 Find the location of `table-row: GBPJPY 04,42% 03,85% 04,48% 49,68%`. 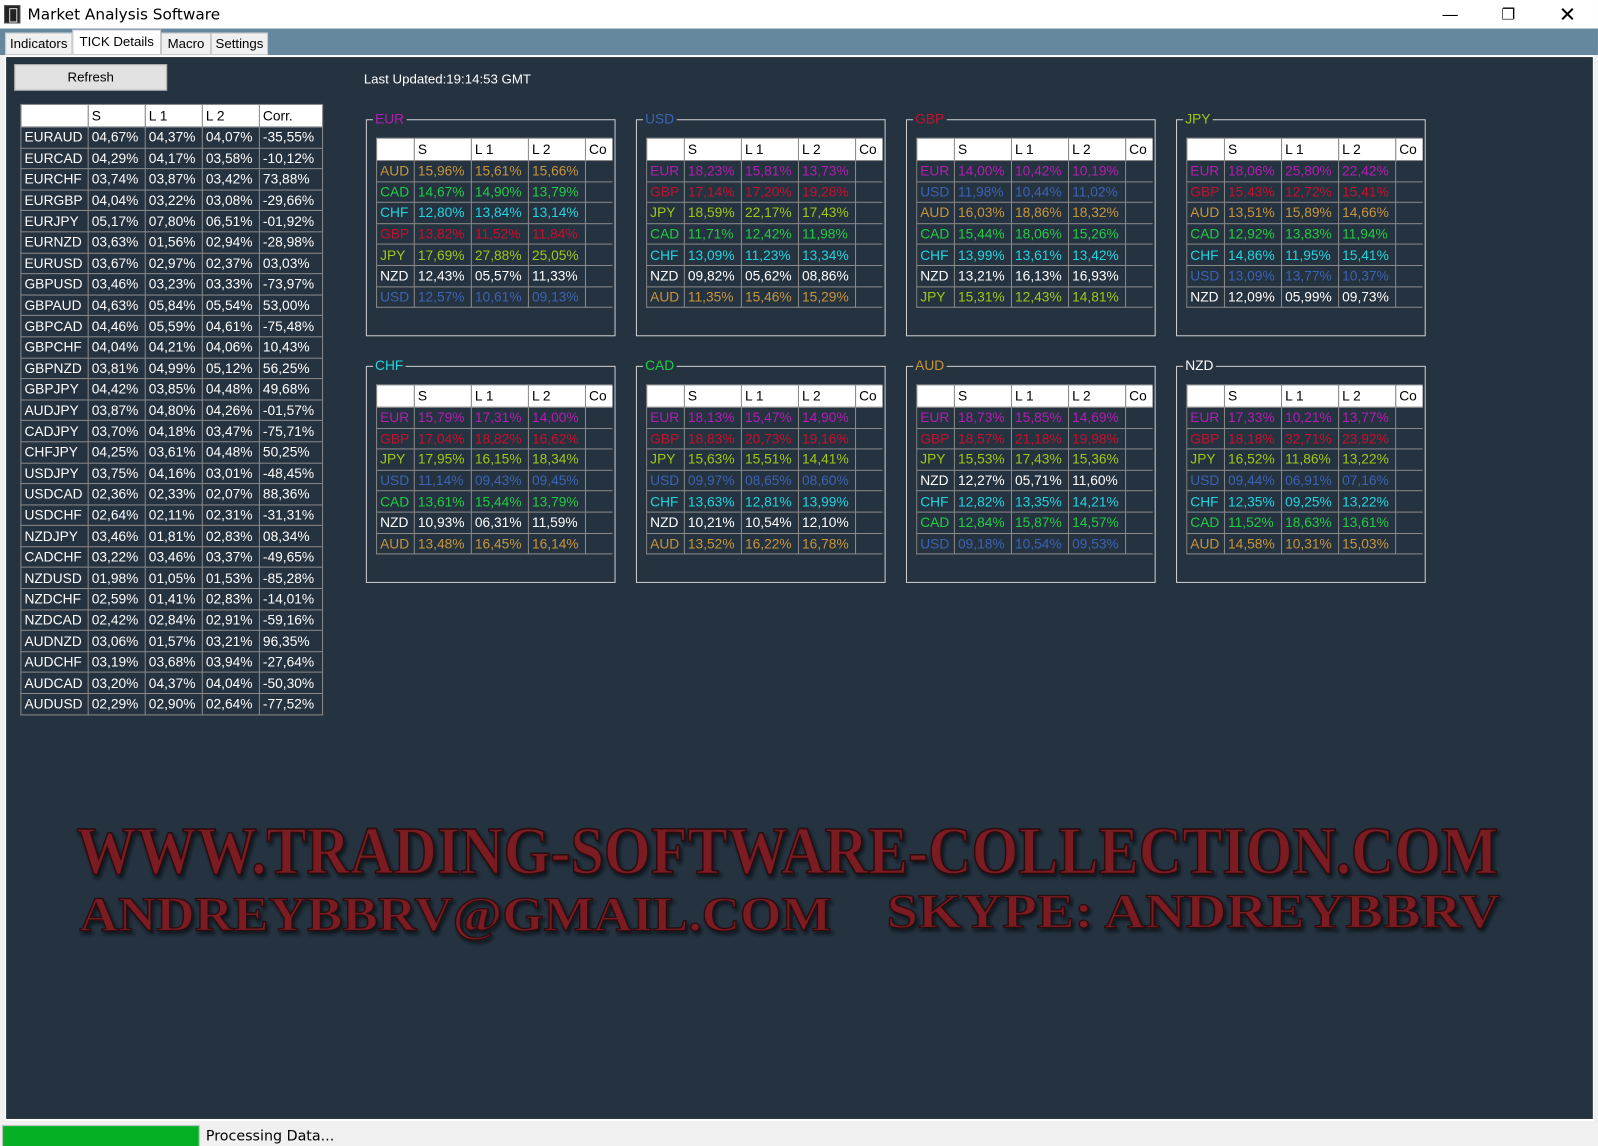

table-row: GBPJPY 04,42% 03,85% 04,48% 49,68% is located at coordinates (172, 389).